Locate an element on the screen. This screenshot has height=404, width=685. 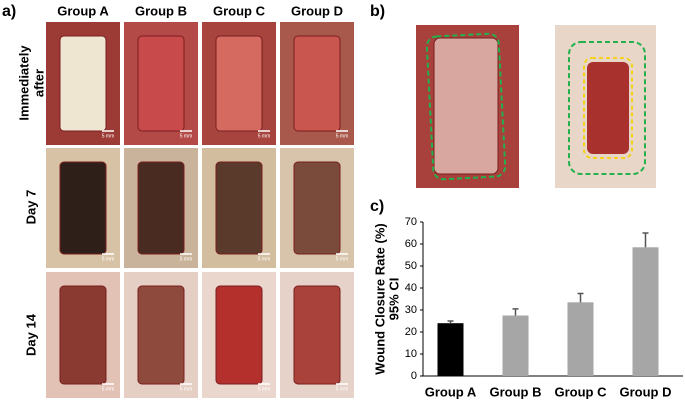
y-tick-label: 20 is located at coordinates (411, 332).